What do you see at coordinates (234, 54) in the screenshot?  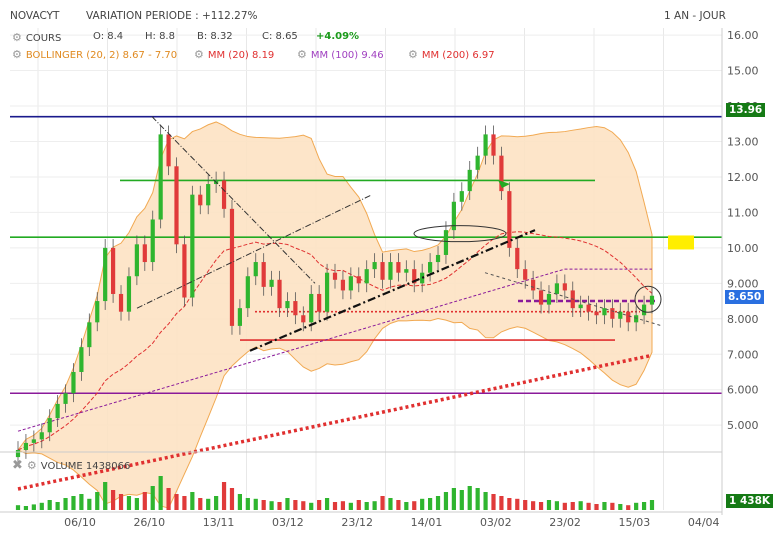 I see `legend-mm20: ⚙ MM (20) 8.19` at bounding box center [234, 54].